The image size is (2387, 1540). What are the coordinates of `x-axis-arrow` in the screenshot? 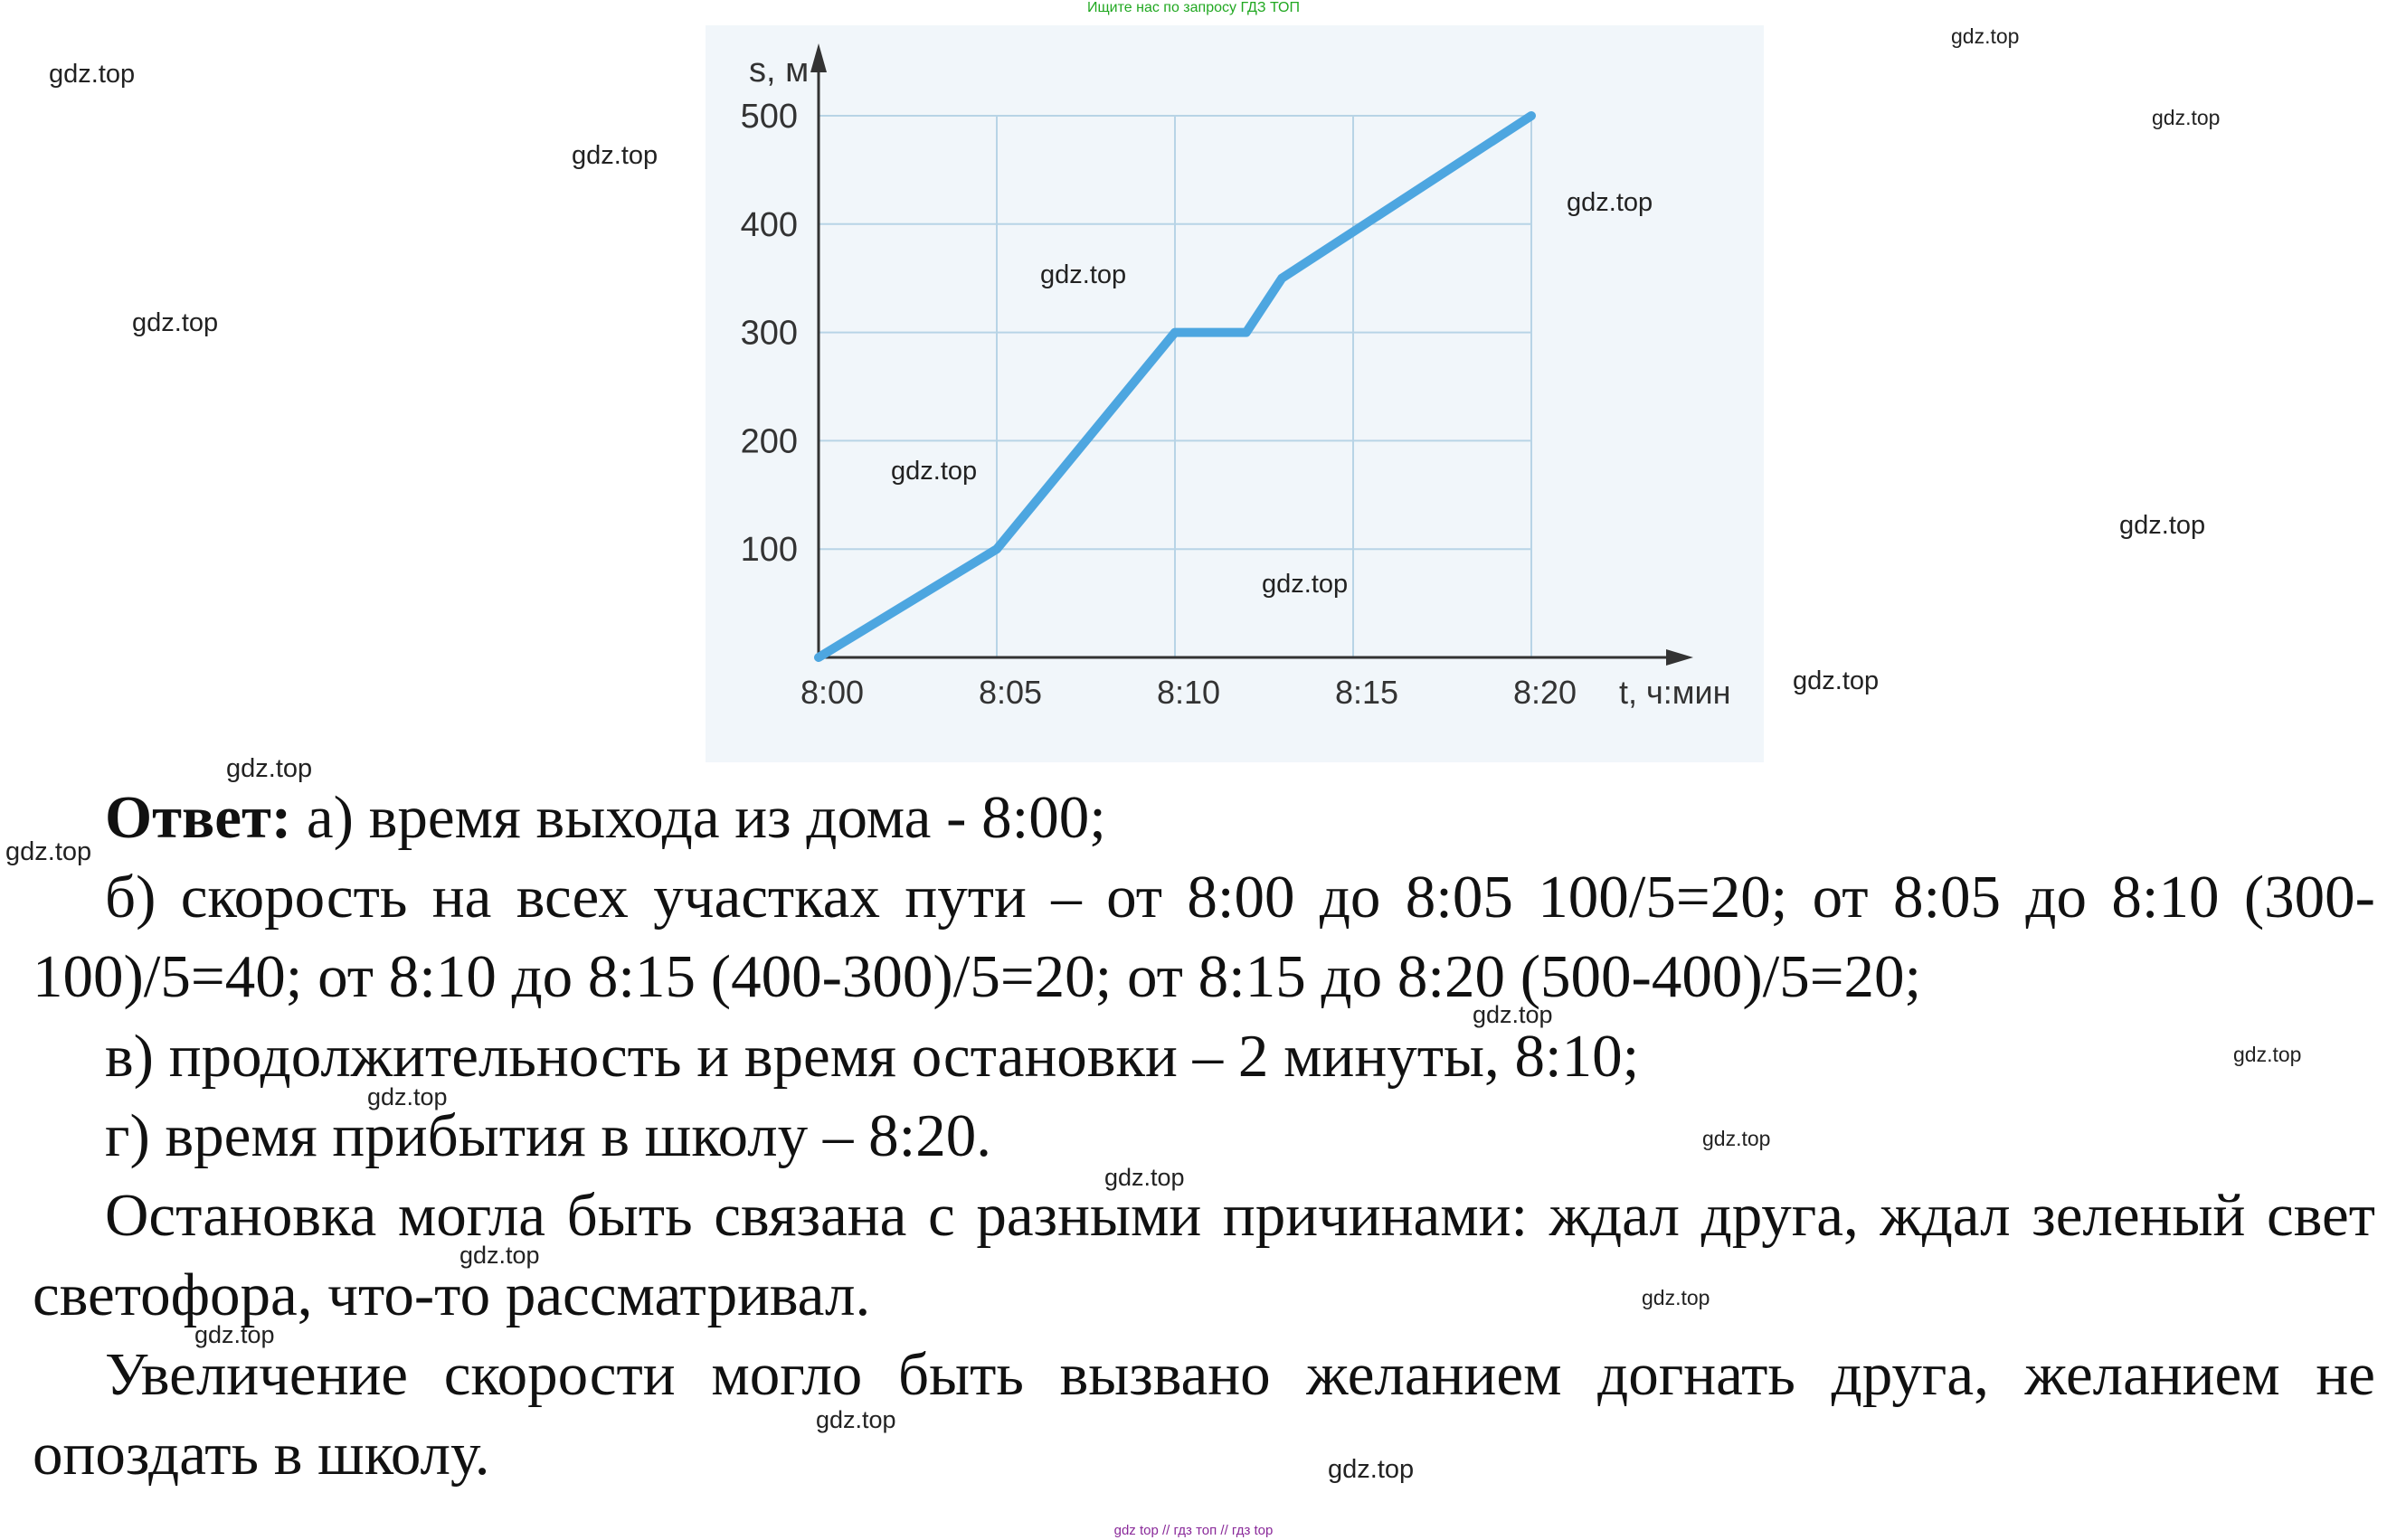 It's located at (1679, 657).